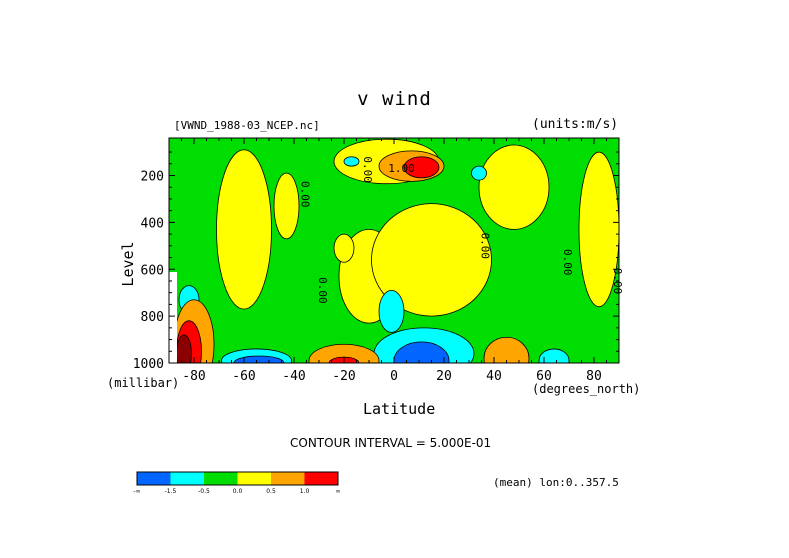 This screenshot has width=789, height=558. I want to click on x-tick-label: 0, so click(394, 376).